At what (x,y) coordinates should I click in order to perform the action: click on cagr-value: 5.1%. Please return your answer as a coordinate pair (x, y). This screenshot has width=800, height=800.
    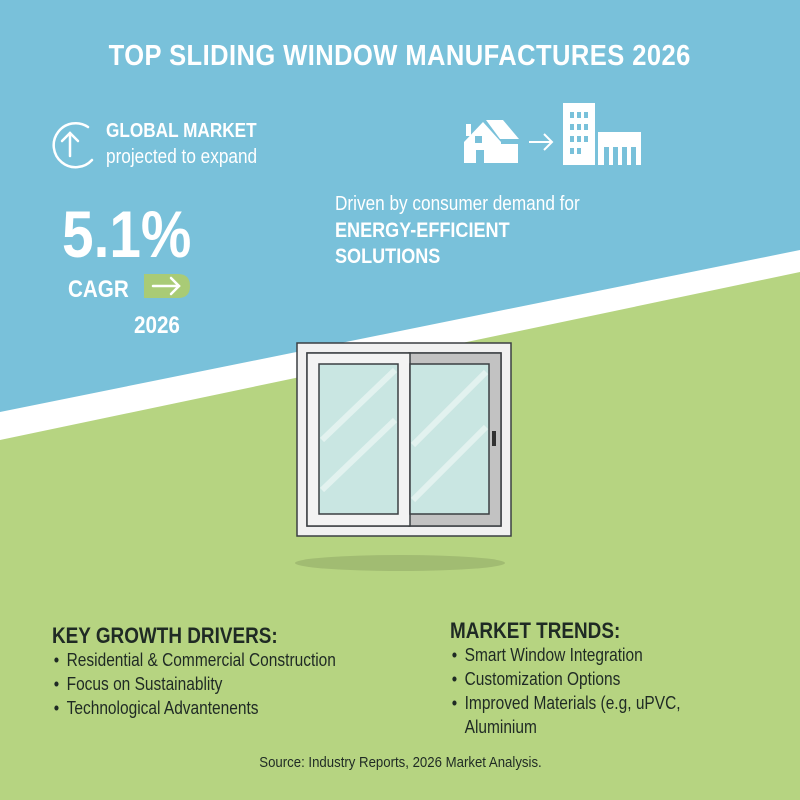
    Looking at the image, I should click on (127, 234).